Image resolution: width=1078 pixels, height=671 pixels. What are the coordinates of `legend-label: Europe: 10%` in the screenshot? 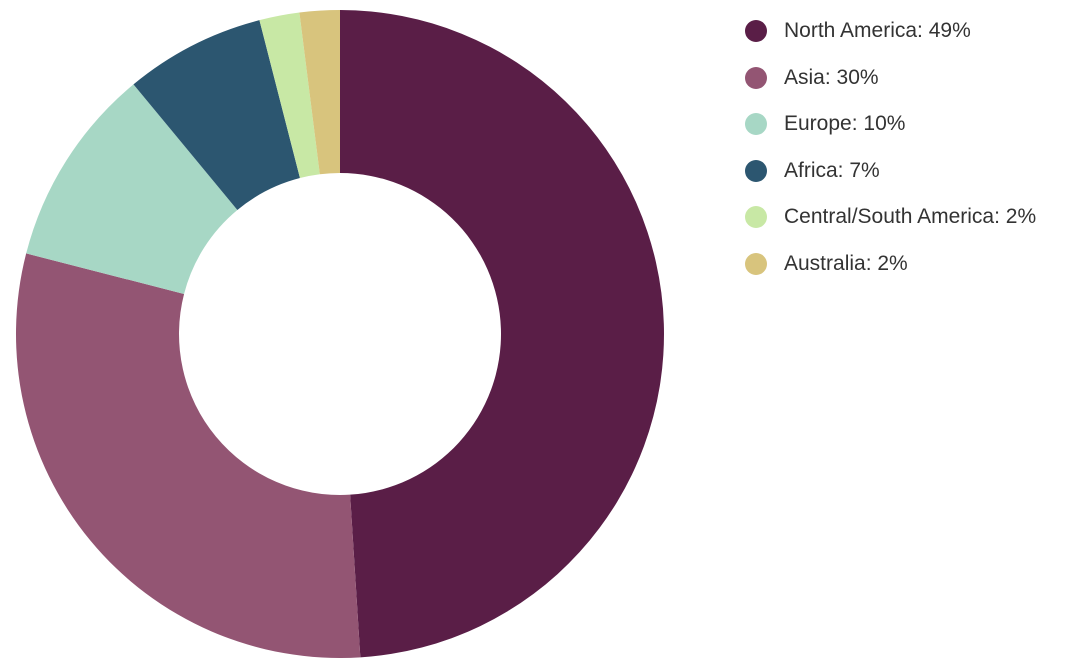 It's located at (845, 124).